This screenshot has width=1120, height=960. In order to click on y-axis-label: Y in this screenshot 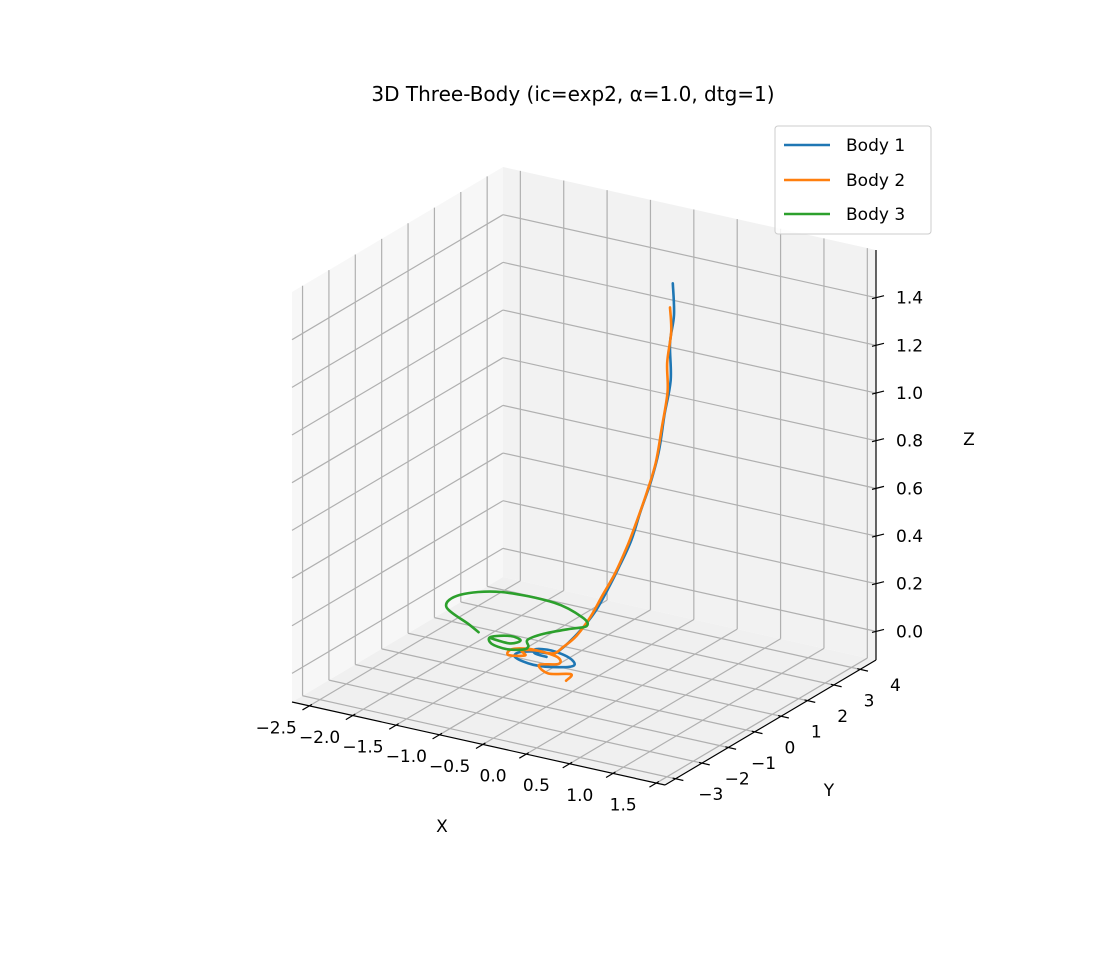, I will do `click(829, 791)`.